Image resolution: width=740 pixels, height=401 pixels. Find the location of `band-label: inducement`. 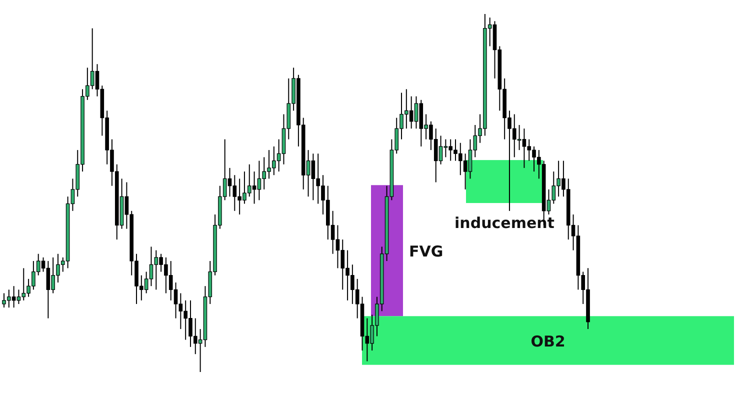

band-label: inducement is located at coordinates (504, 223).